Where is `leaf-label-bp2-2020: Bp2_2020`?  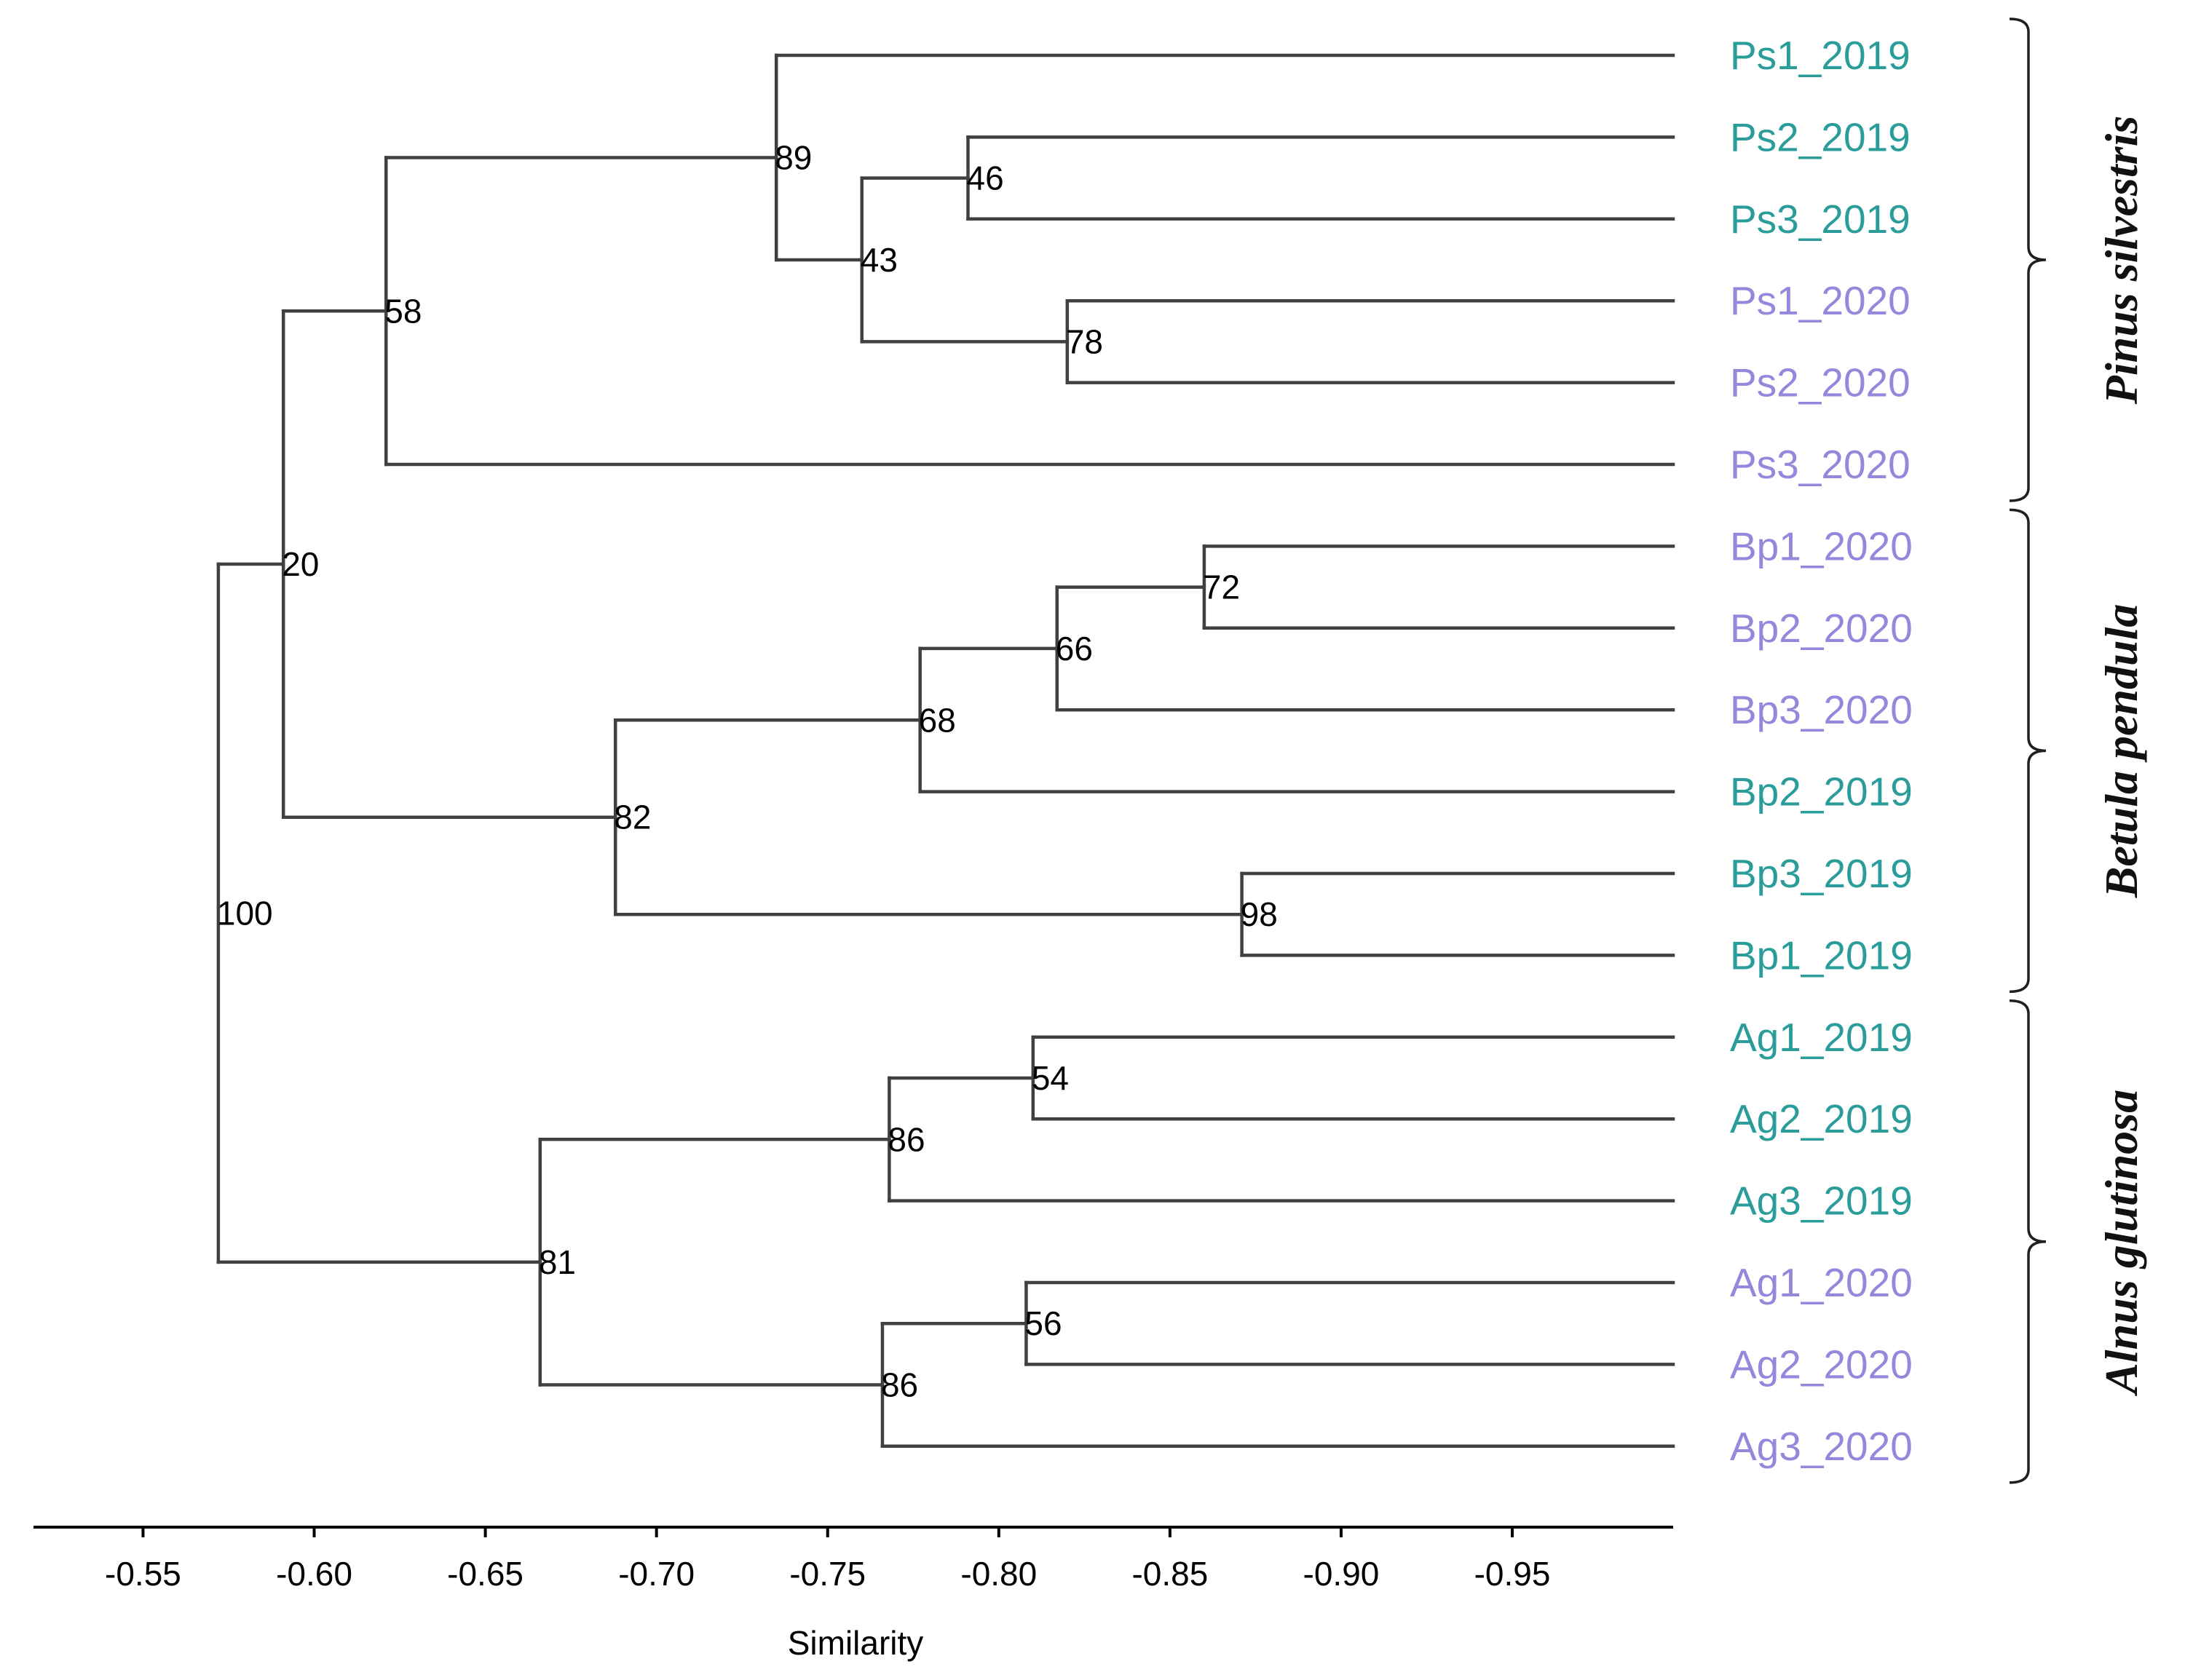
leaf-label-bp2-2020: Bp2_2020 is located at coordinates (1822, 628).